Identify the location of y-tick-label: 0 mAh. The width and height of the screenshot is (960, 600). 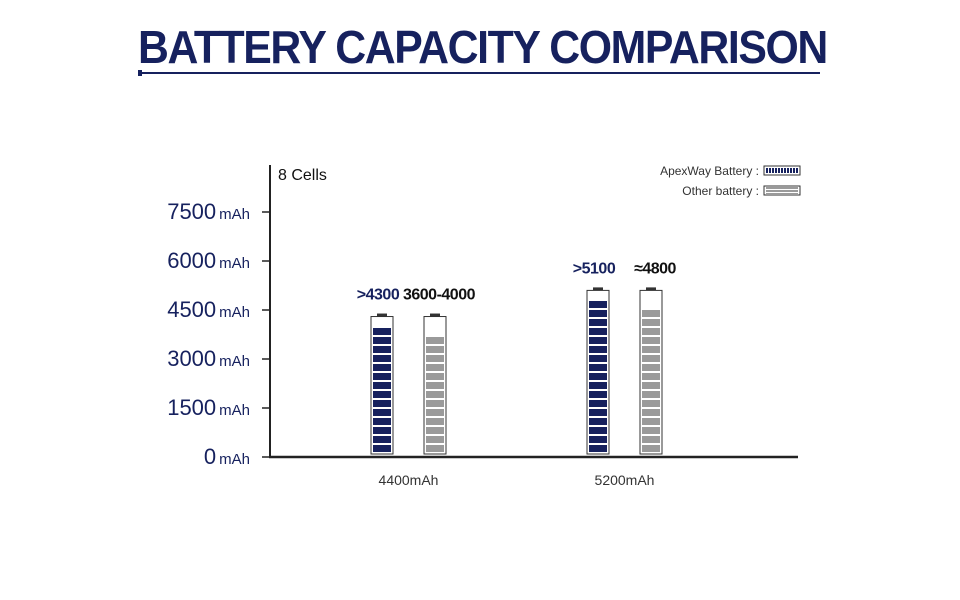
(227, 456).